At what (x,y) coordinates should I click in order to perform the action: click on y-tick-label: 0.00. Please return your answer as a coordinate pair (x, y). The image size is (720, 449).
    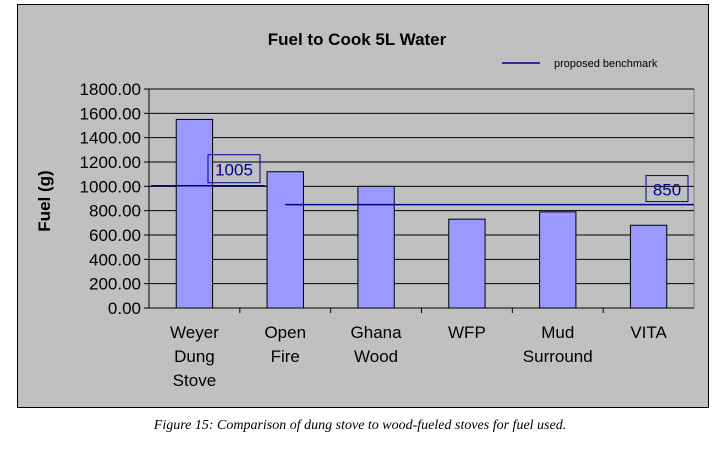
    Looking at the image, I should click on (124, 308).